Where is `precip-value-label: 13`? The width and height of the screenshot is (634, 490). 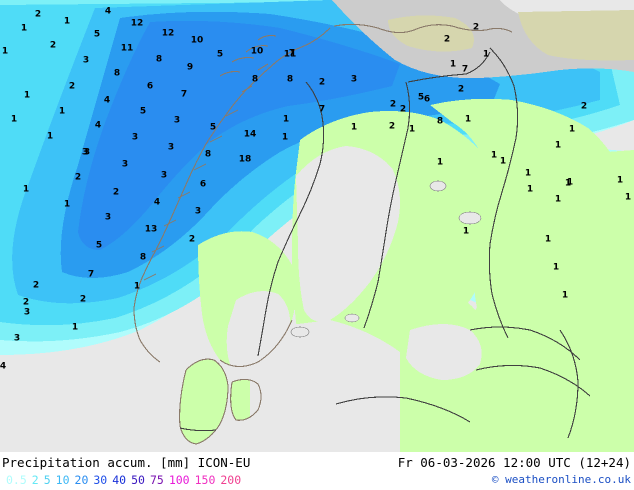
precip-value-label: 13 is located at coordinates (151, 229).